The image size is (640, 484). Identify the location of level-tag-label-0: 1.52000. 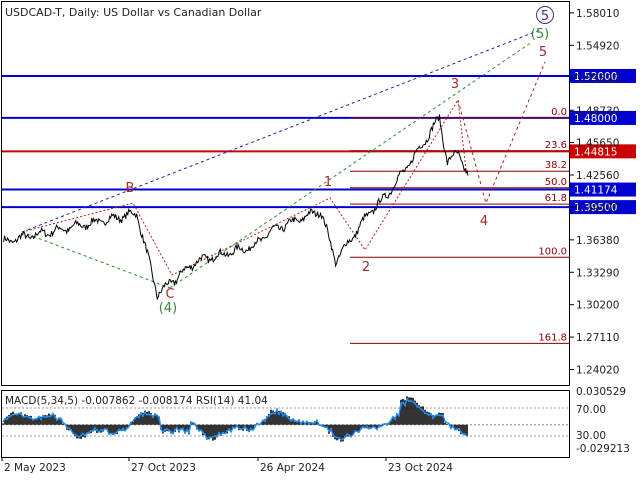
(595, 77).